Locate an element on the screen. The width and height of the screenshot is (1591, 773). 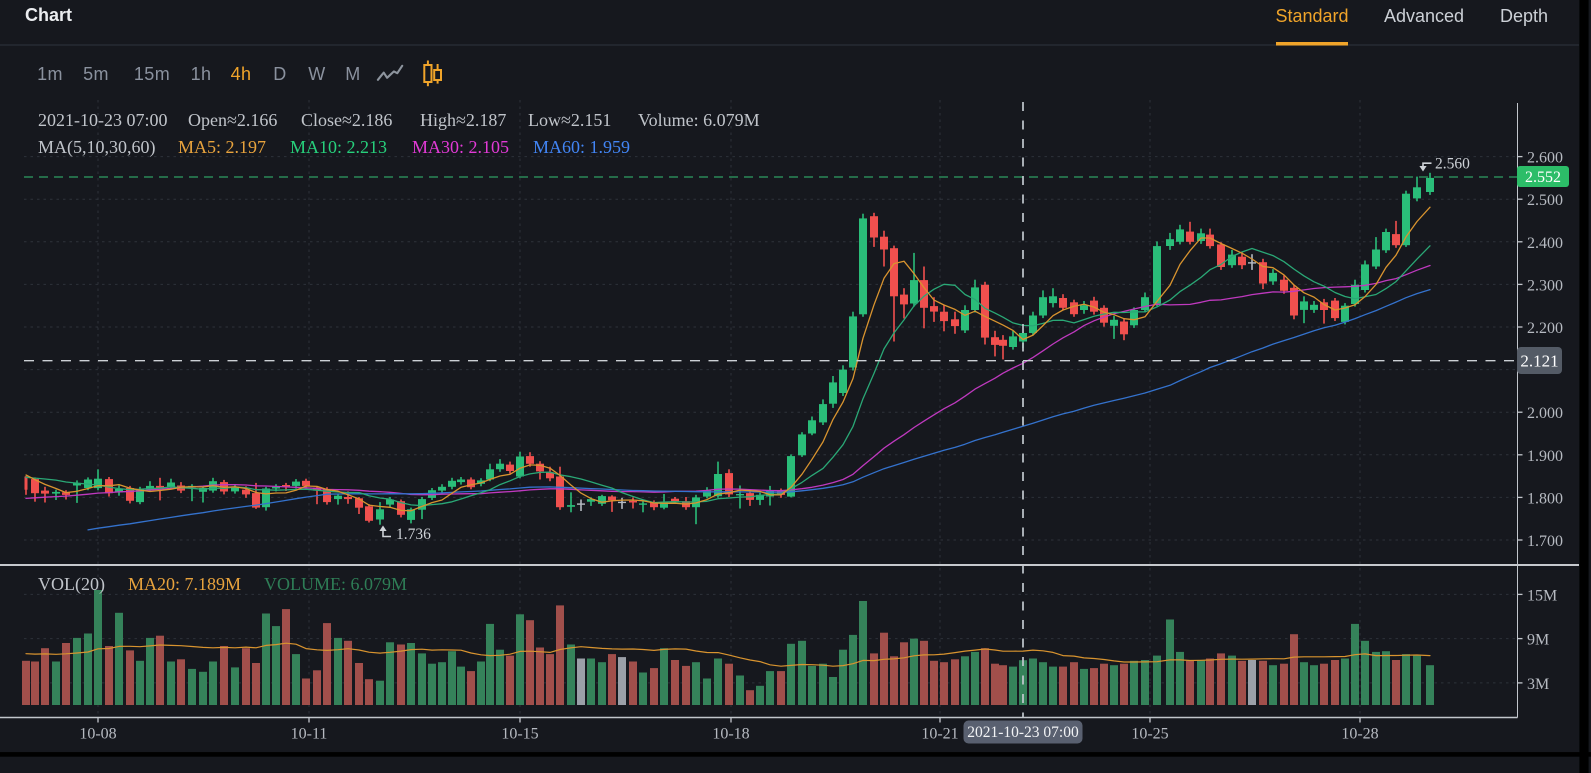
svg-text: Volume: 6.079M is located at coordinates (699, 120).